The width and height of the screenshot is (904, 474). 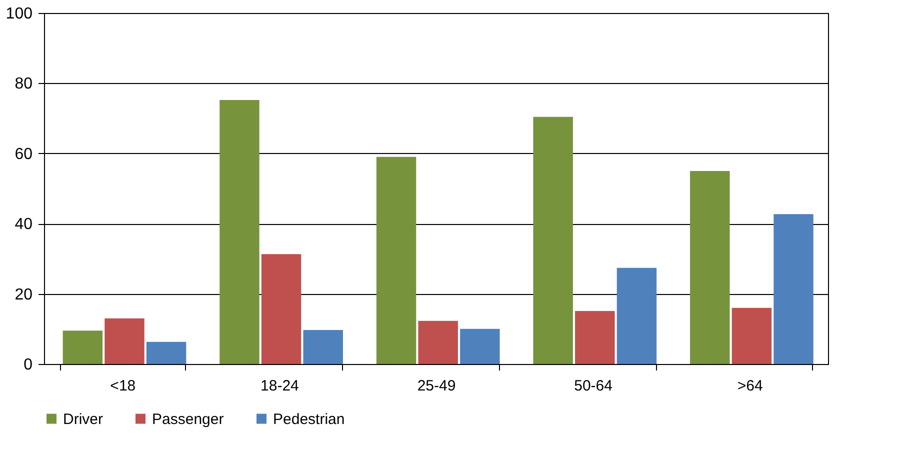 I want to click on x-tick-label: 50-64, so click(x=593, y=386).